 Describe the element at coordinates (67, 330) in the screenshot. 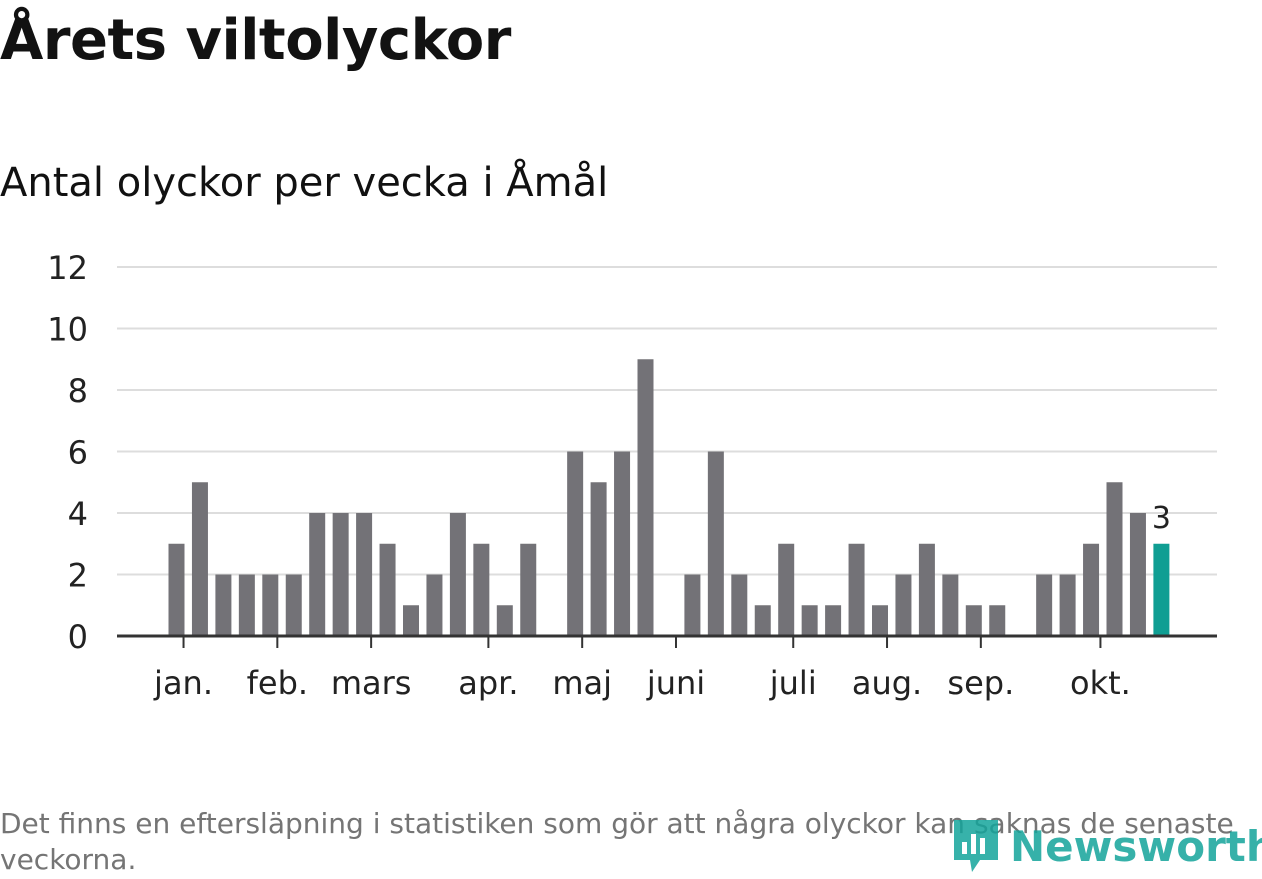

I see `y-tick-label: 10` at that location.